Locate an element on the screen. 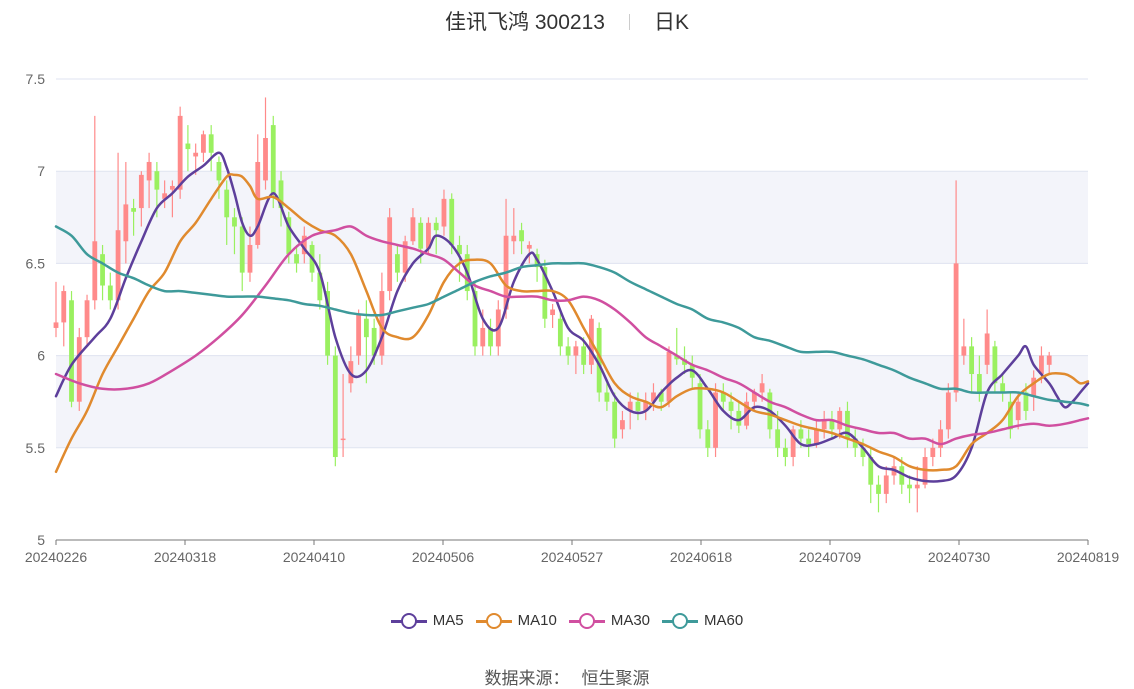 This screenshot has width=1134, height=689. legend-item-ma10: MA10 is located at coordinates (516, 620).